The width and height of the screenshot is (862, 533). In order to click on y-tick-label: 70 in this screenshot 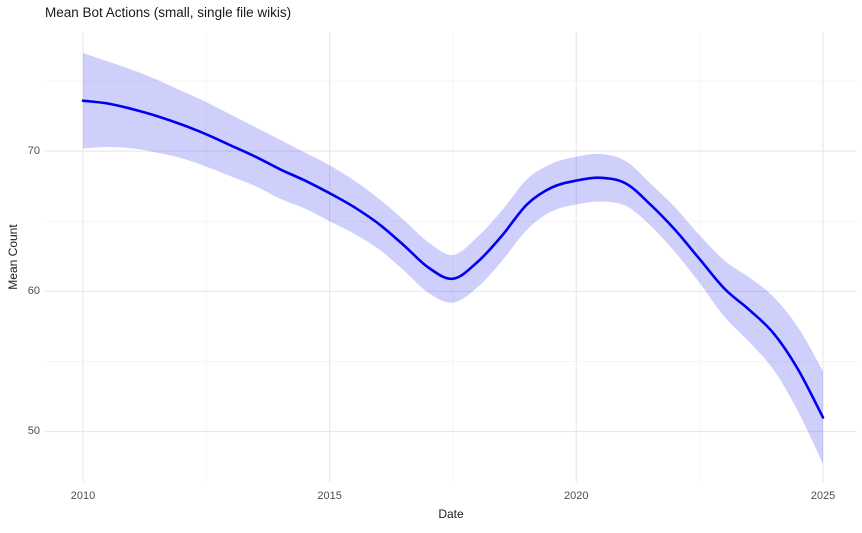, I will do `click(33, 150)`.